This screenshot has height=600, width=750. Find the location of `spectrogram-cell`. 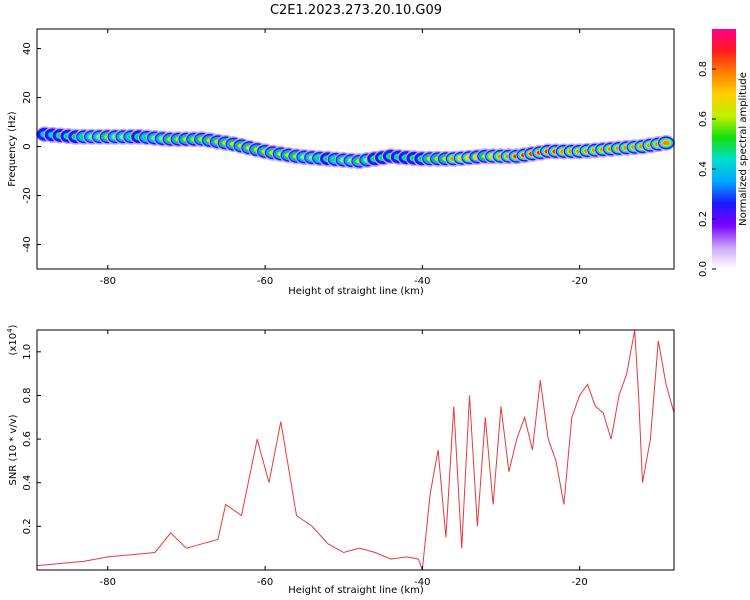

spectrogram-cell is located at coordinates (666, 143).